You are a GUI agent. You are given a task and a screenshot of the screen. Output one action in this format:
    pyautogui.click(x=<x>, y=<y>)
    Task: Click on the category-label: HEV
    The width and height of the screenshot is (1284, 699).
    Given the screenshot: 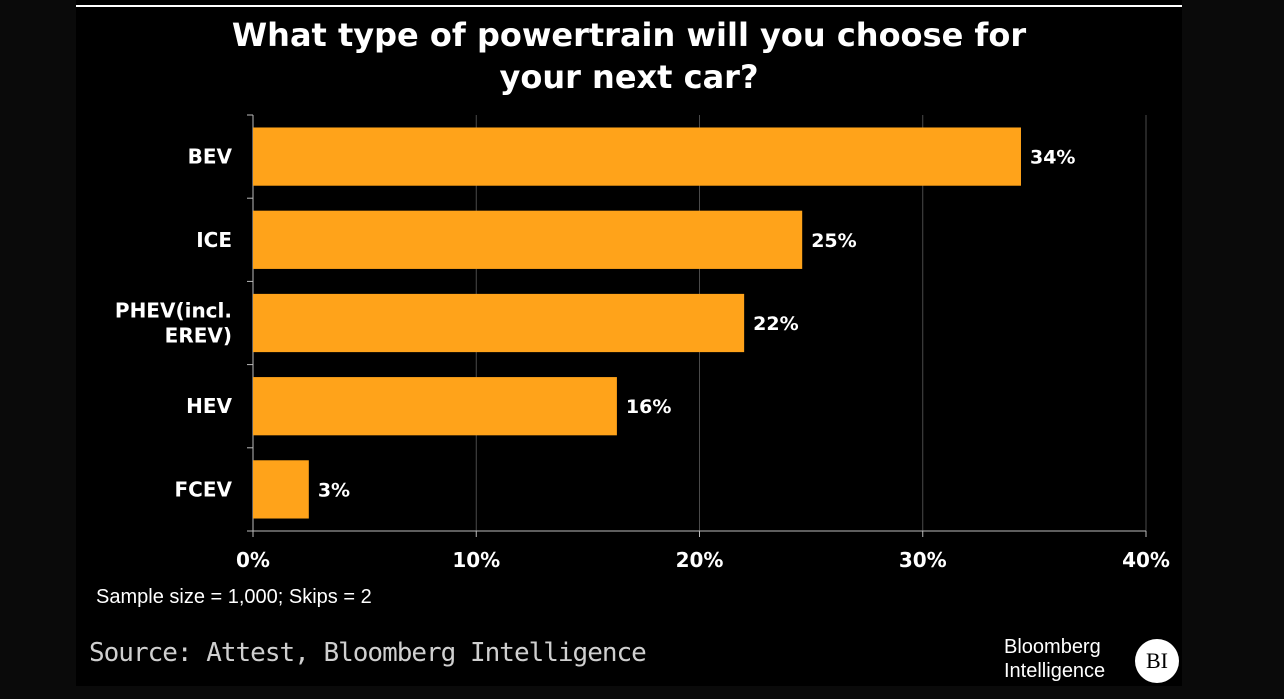 What is the action you would take?
    pyautogui.click(x=209, y=406)
    